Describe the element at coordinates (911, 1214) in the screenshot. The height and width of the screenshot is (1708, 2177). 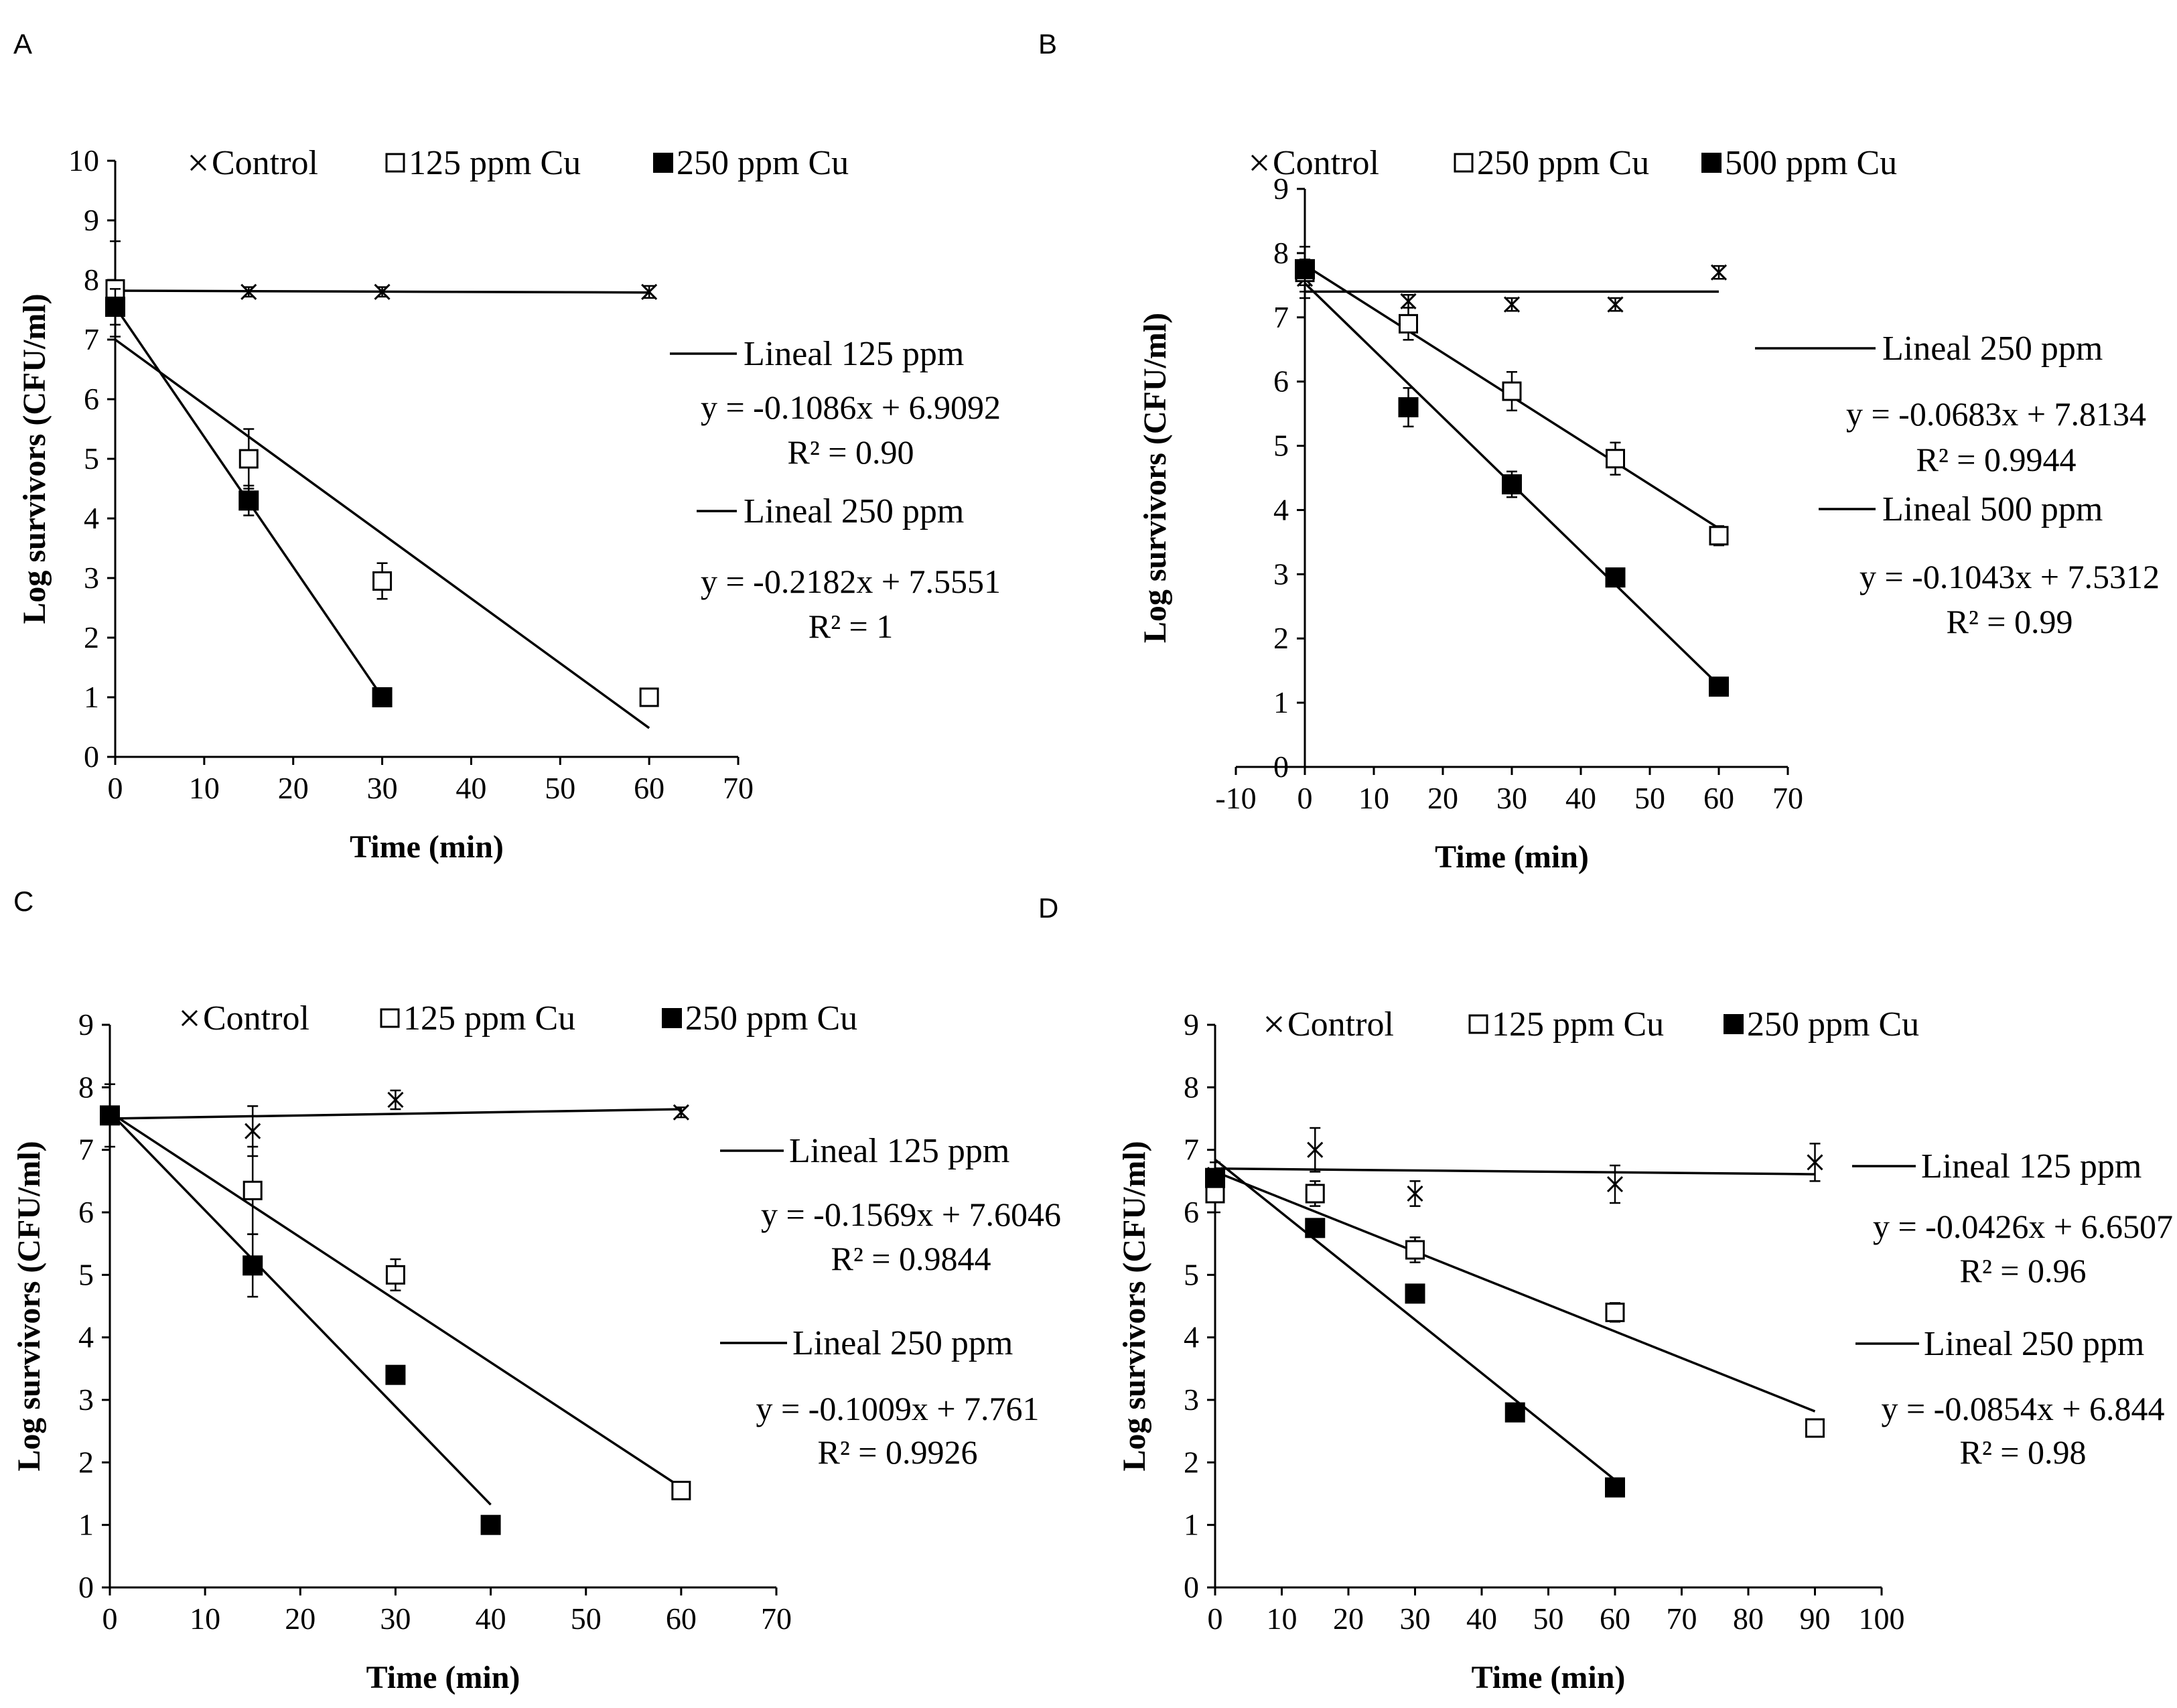
I see `fit-equation: y = -0.1569x + 7.6046` at that location.